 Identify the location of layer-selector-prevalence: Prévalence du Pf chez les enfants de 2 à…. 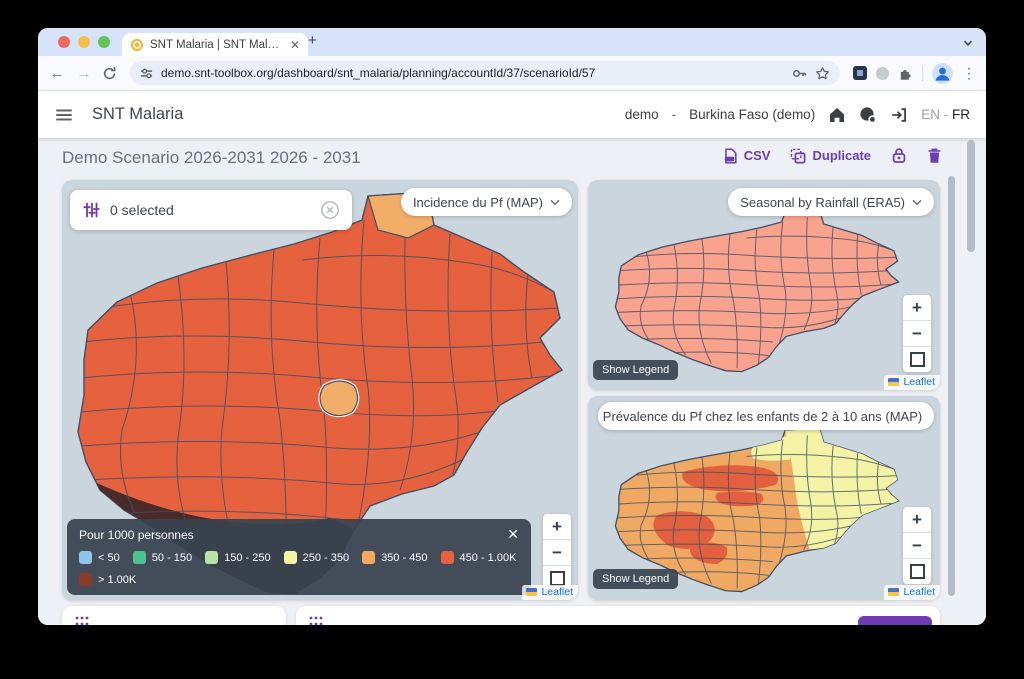
(766, 416).